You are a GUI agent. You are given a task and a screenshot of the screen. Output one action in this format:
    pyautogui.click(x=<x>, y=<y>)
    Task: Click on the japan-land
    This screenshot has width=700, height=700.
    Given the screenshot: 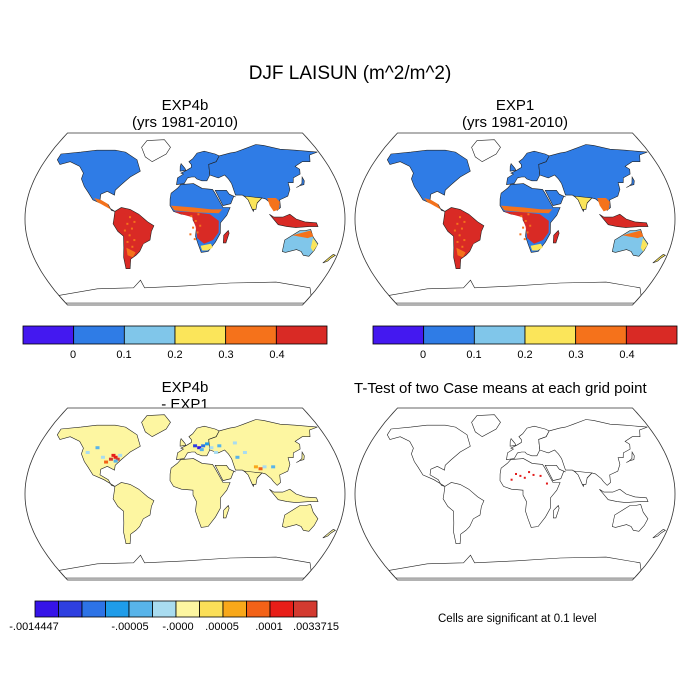 What is the action you would take?
    pyautogui.click(x=300, y=456)
    